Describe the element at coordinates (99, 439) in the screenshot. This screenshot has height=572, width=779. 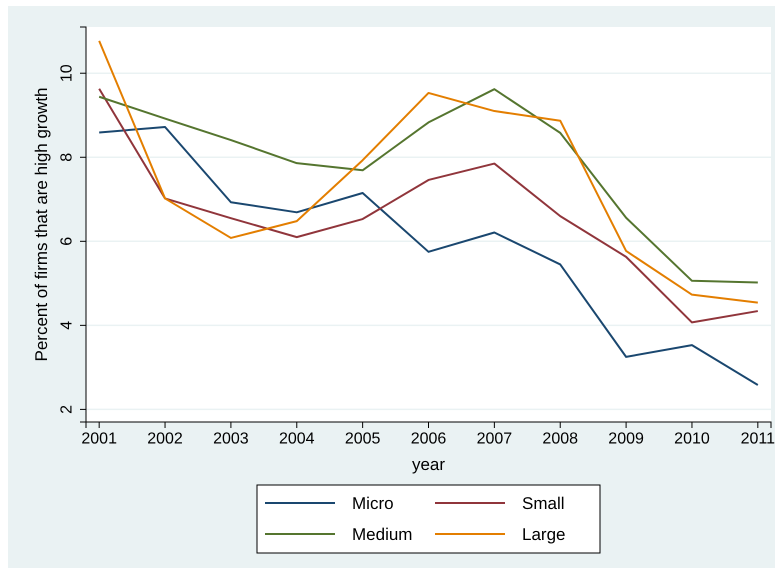
I see `x-tick-label: 2001` at that location.